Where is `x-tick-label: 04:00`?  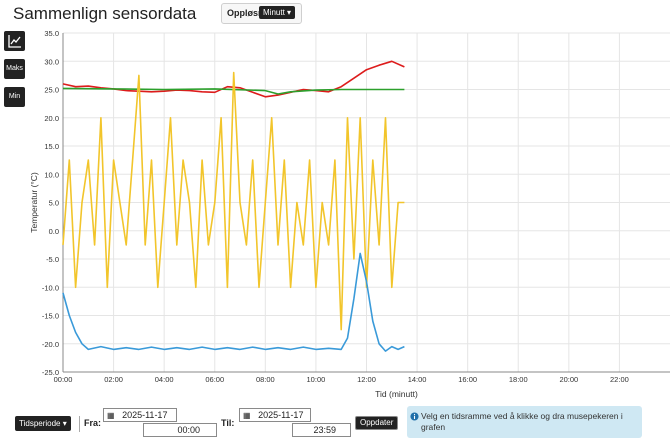
x-tick-label: 04:00 is located at coordinates (164, 379).